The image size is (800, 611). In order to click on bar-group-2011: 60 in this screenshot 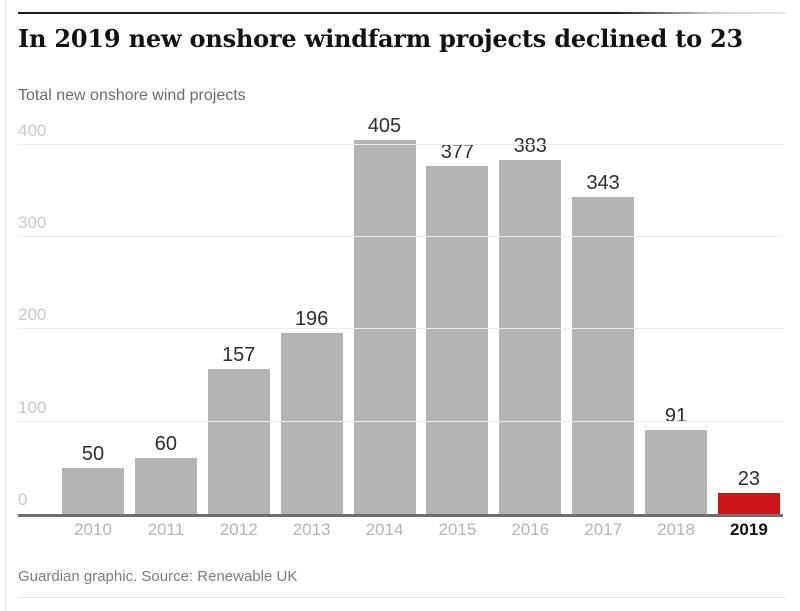, I will do `click(165, 473)`.